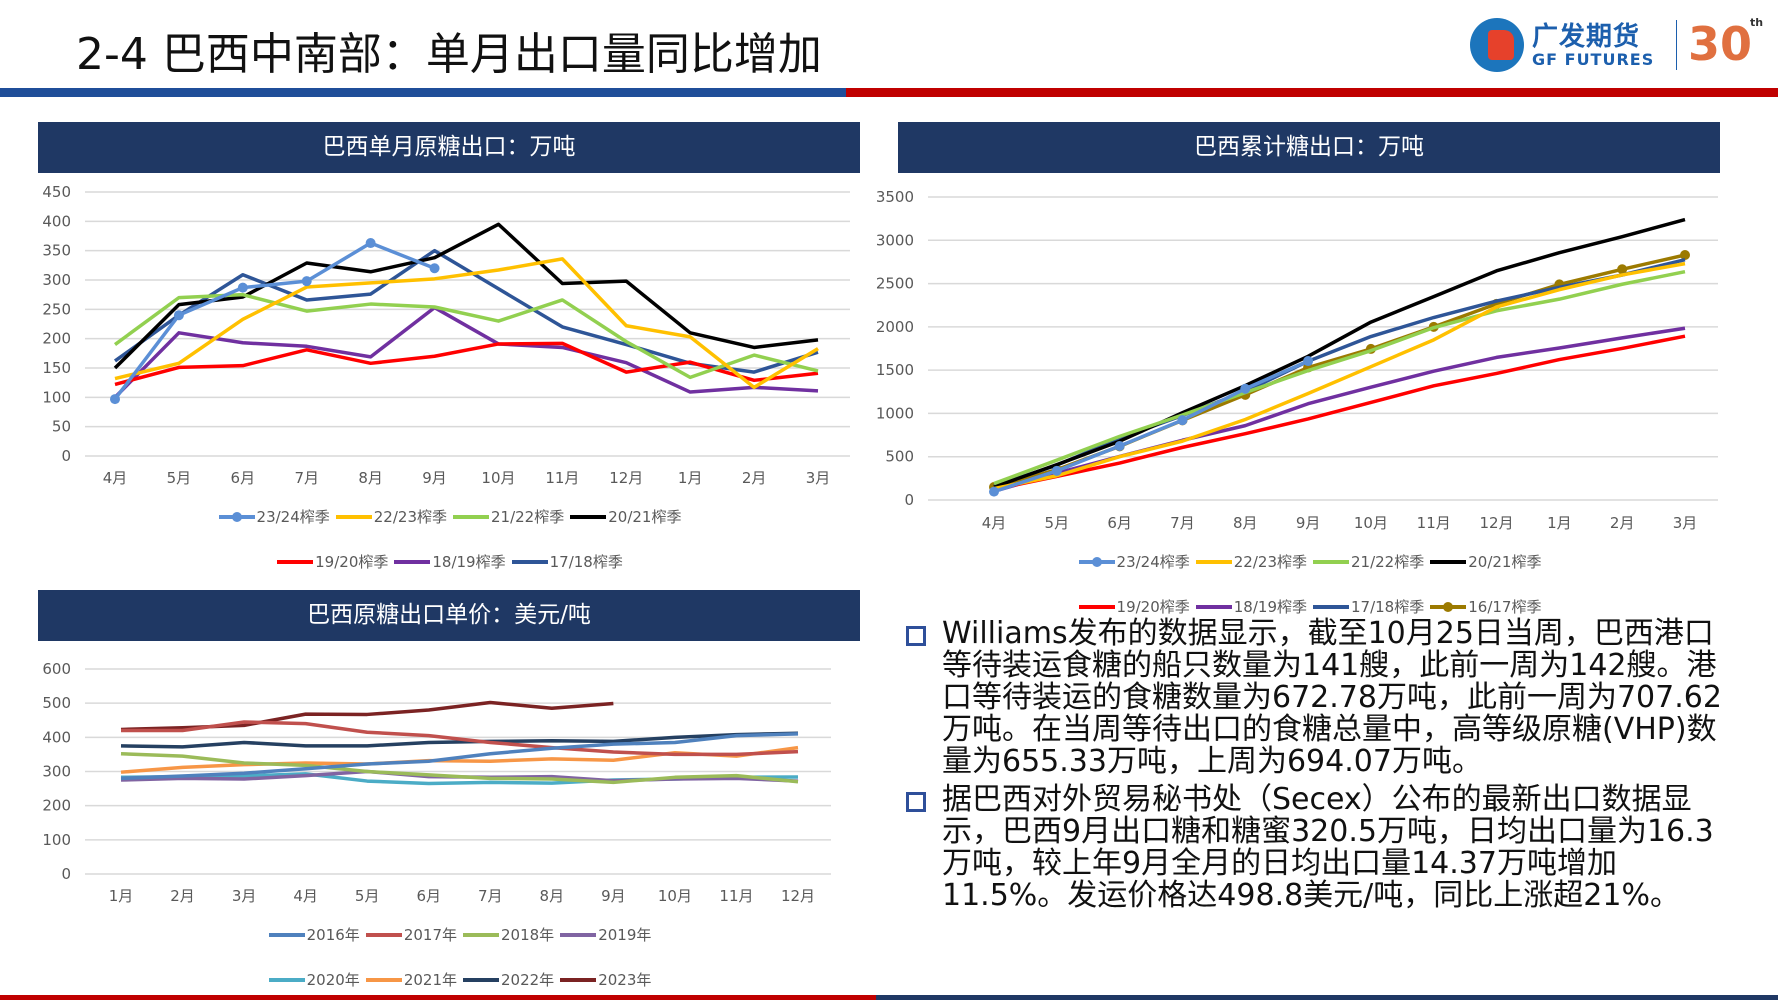  Describe the element at coordinates (1593, 59) in the screenshot. I see `logo-en-text: GF FUTURES` at that location.